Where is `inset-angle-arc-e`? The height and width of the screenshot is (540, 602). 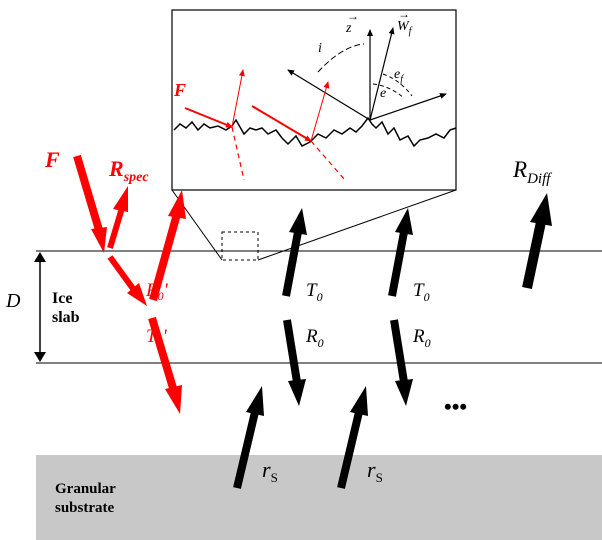
inset-angle-arc-e is located at coordinates (388, 91).